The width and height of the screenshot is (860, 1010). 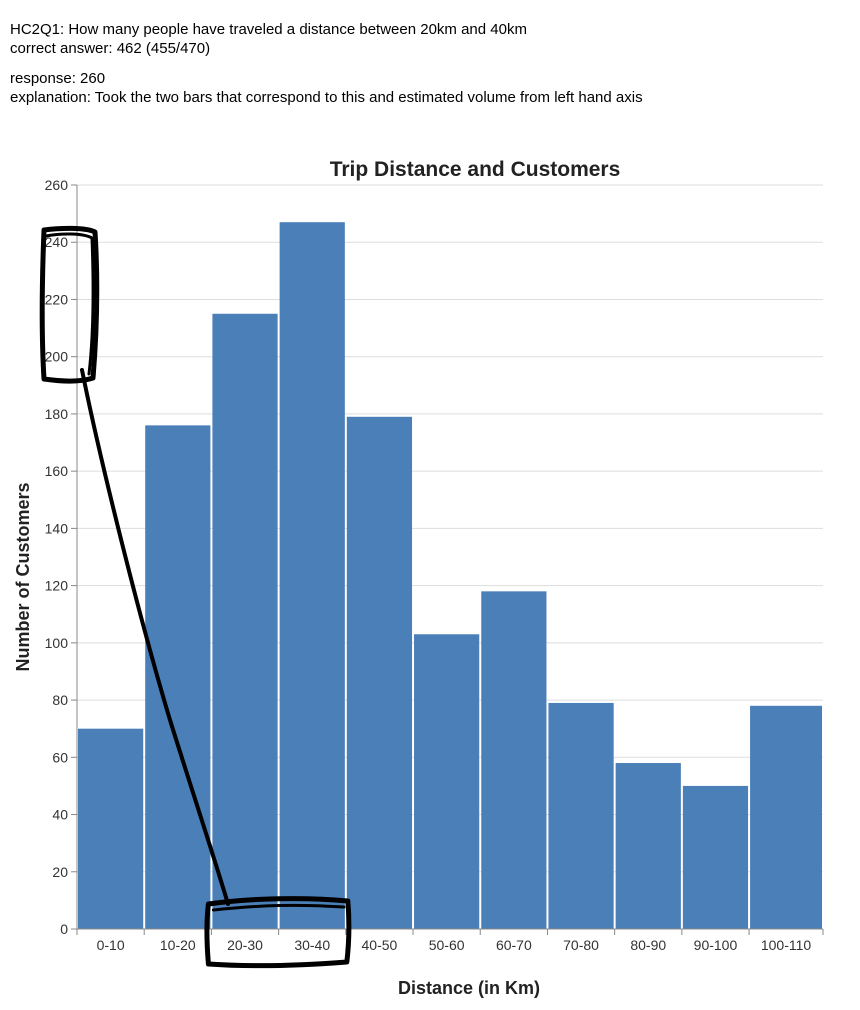 What do you see at coordinates (57, 299) in the screenshot?
I see `y-tick-label: 220` at bounding box center [57, 299].